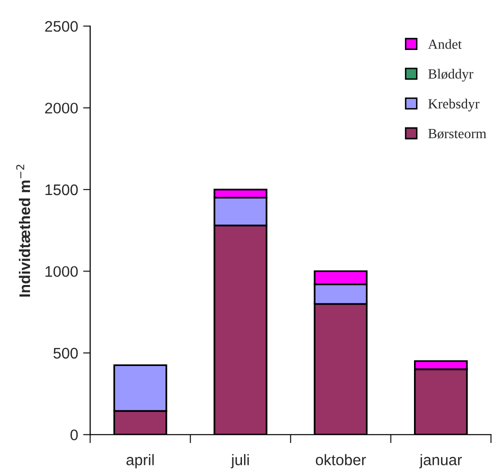 This screenshot has height=475, width=501. What do you see at coordinates (61, 26) in the screenshot?
I see `y-tick-label: 2500` at bounding box center [61, 26].